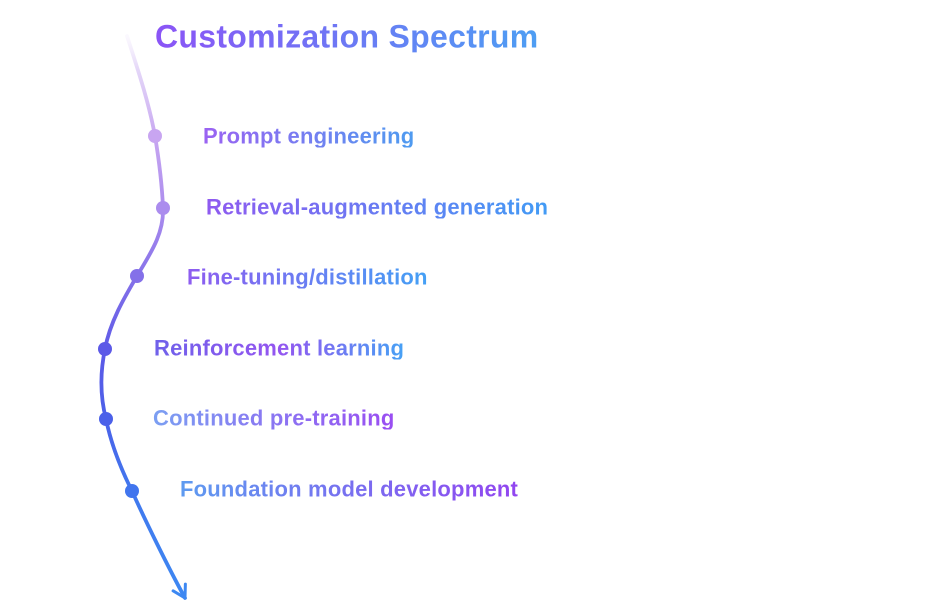 The width and height of the screenshot is (943, 615). Describe the element at coordinates (307, 277) in the screenshot. I see `spectrum-label-2: Fine-tuning/distillation` at that location.